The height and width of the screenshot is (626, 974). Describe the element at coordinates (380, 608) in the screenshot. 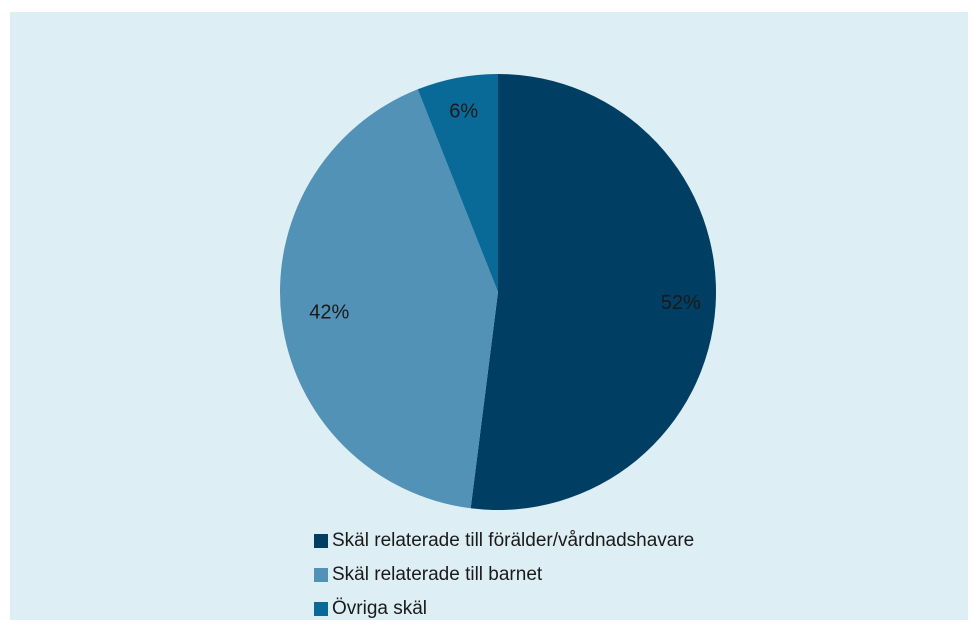

I see `legend-label: Övriga skäl` at that location.